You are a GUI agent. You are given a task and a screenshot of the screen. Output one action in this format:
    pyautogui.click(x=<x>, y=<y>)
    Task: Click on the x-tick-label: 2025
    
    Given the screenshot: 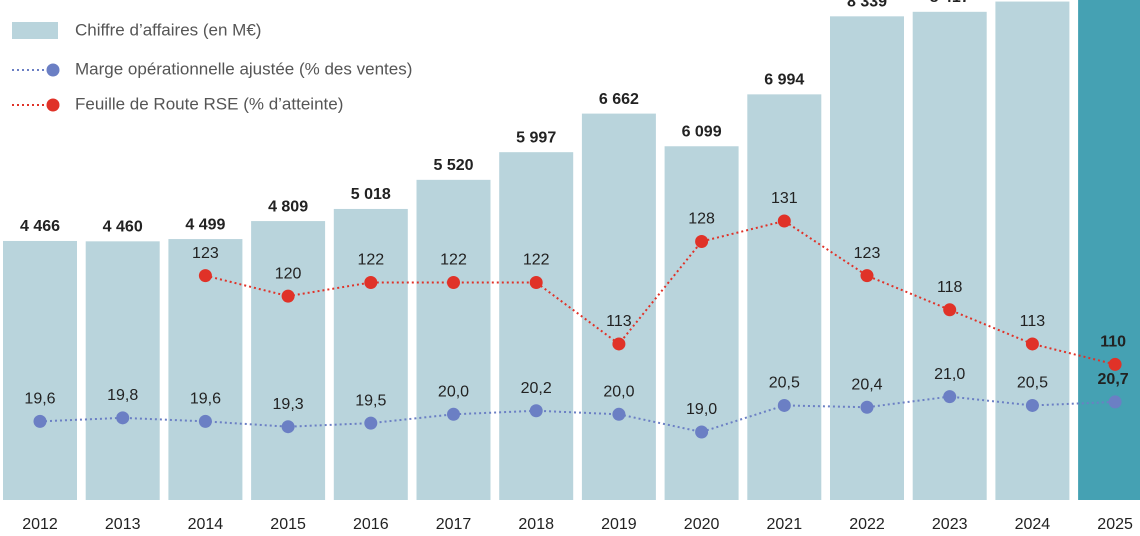 What is the action you would take?
    pyautogui.click(x=1115, y=524)
    